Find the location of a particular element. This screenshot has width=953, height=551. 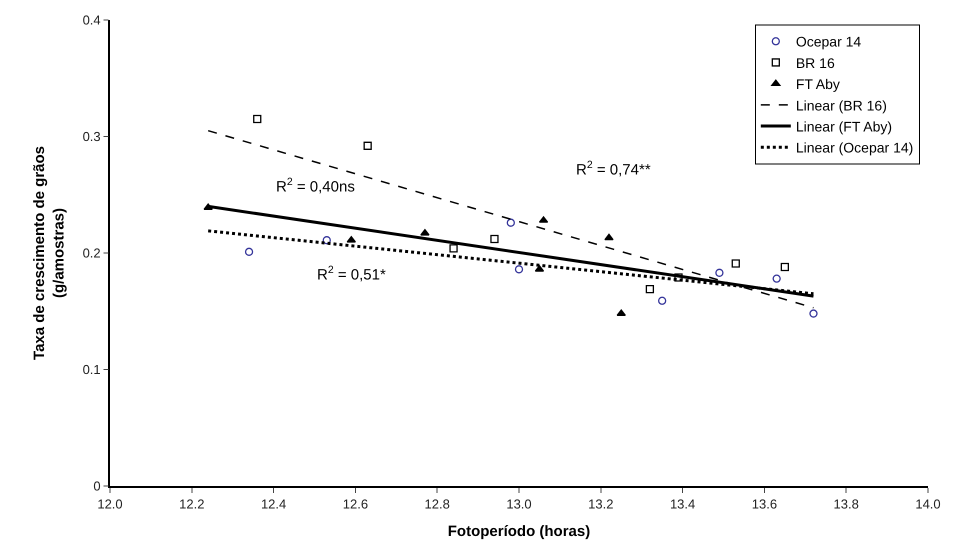

x-tick-label: 12.0 is located at coordinates (110, 504).